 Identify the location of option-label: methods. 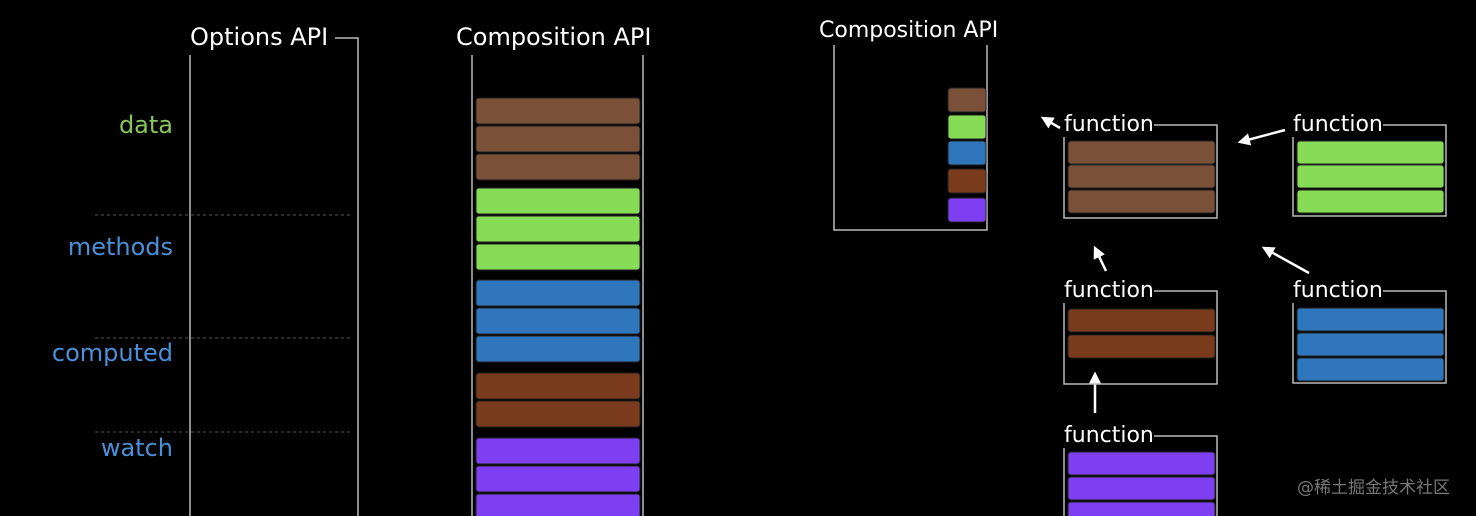
(120, 247).